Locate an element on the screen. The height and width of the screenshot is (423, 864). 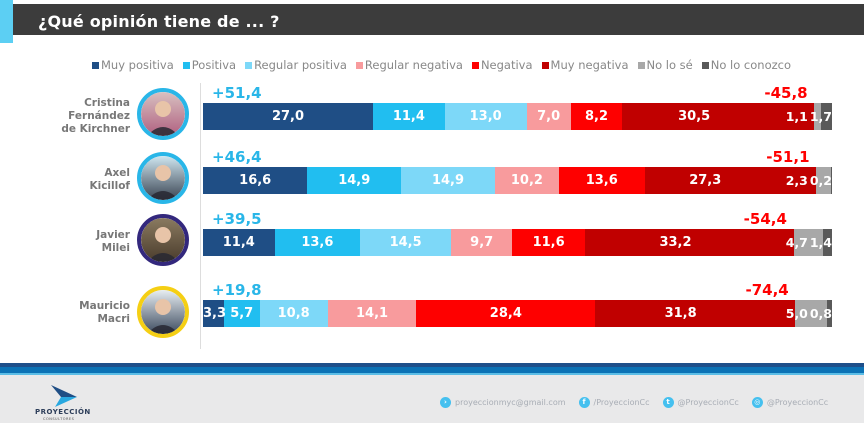
legend-label: Negativa is located at coordinates (506, 65).